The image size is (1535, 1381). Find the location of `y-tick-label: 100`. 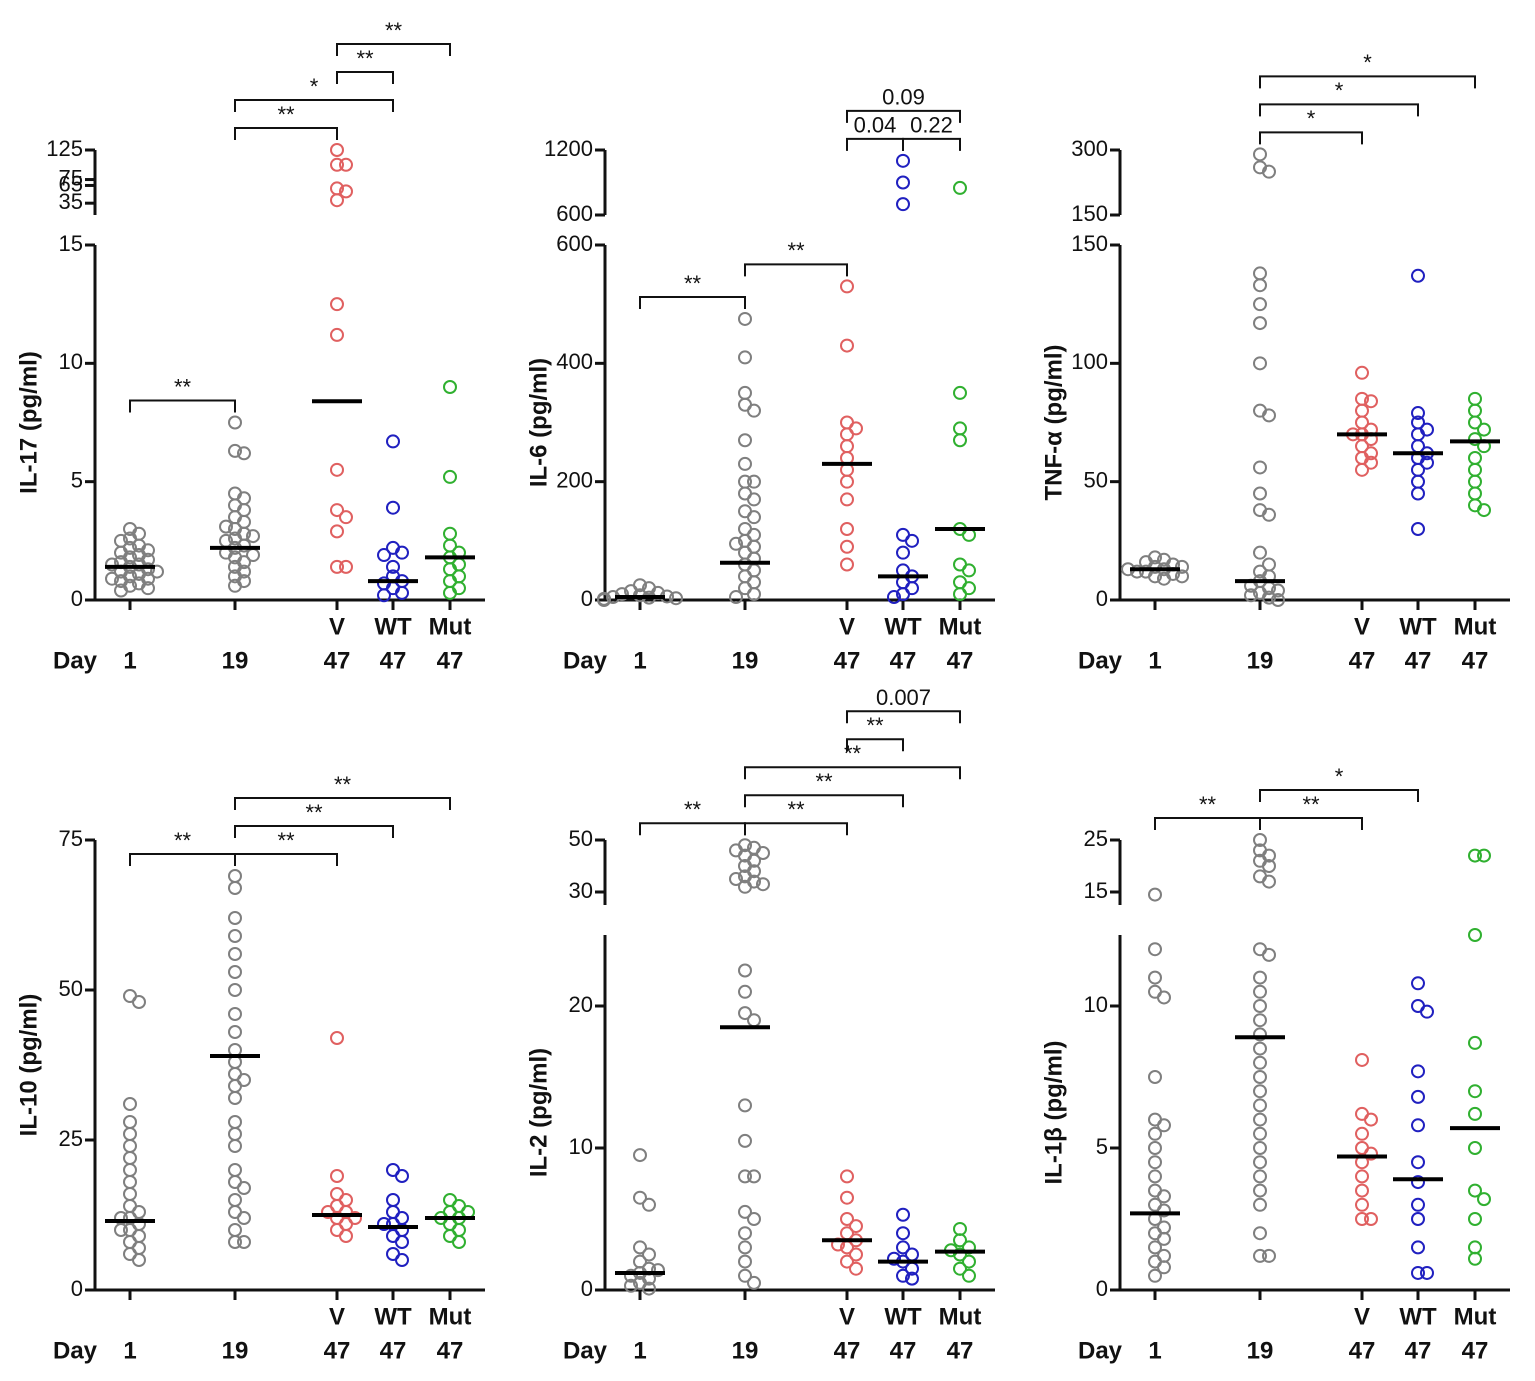

y-tick-label: 100 is located at coordinates (1089, 361).